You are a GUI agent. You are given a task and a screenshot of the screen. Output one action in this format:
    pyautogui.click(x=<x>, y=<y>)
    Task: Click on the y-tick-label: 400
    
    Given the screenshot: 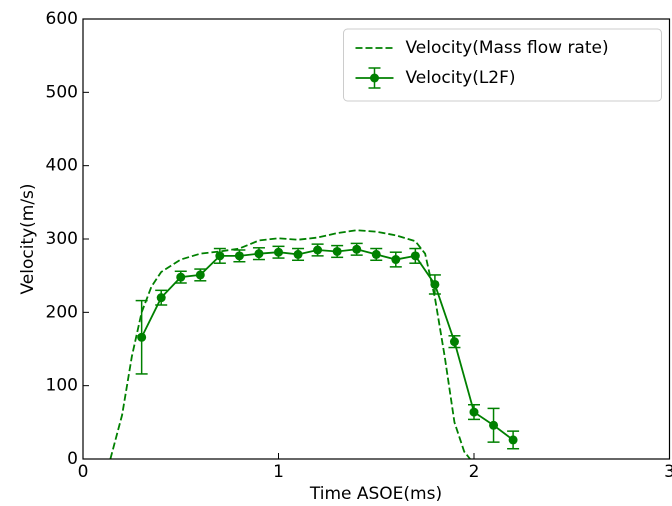 What is the action you would take?
    pyautogui.click(x=62, y=166)
    